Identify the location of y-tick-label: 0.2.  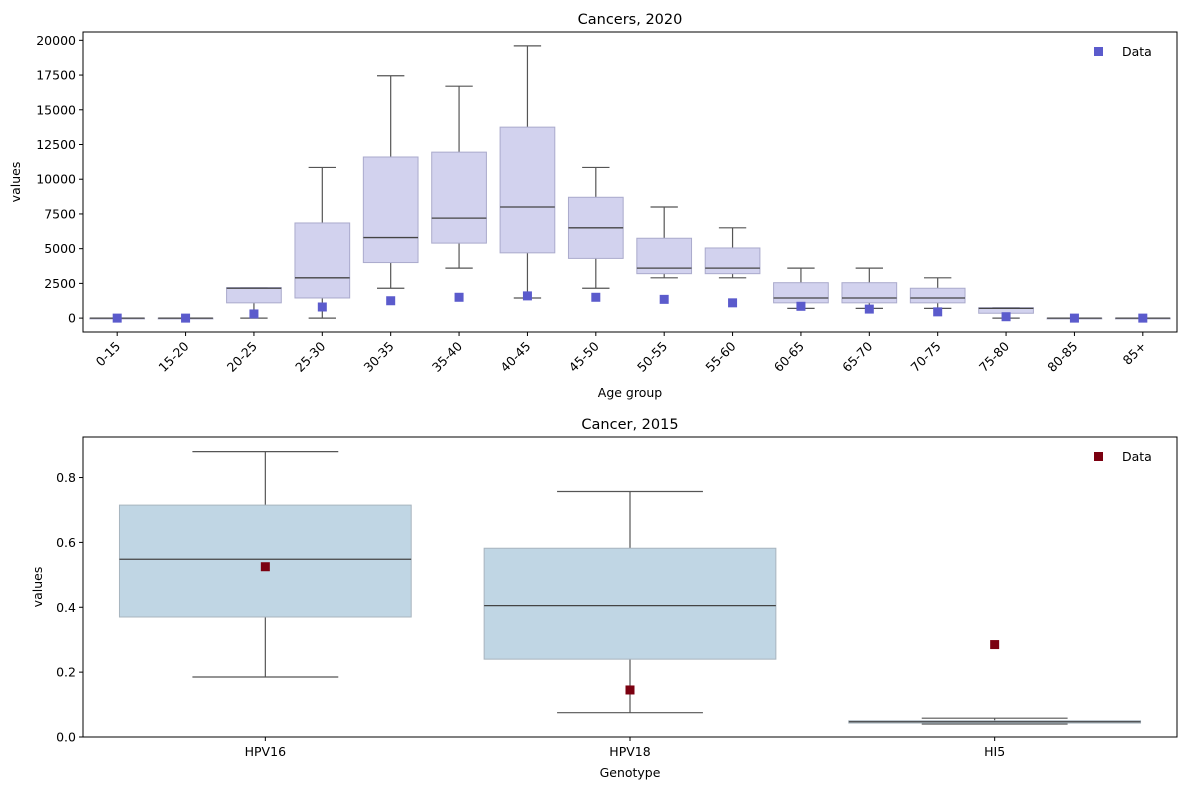
(66, 672).